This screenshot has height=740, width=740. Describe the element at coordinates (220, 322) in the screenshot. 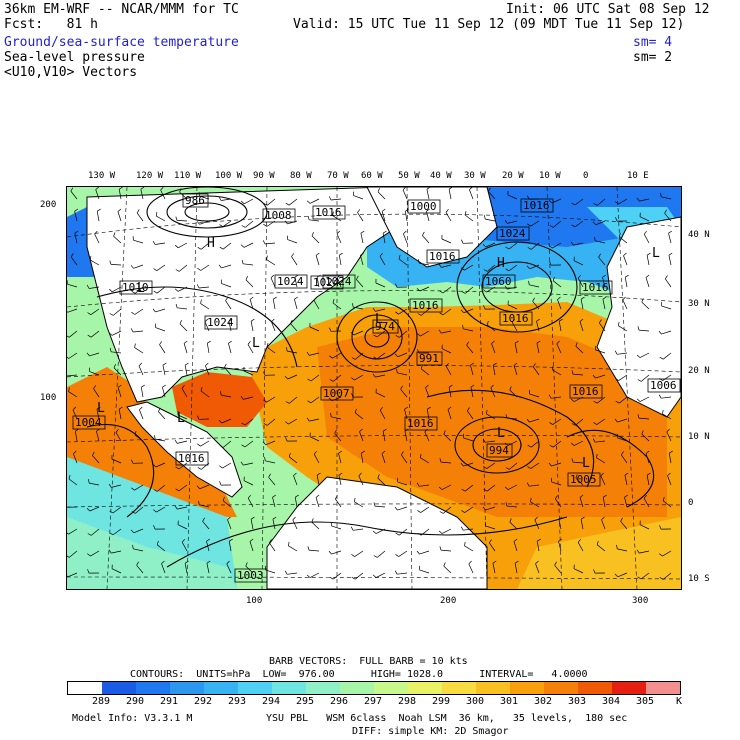

I see `isobar-value: 1024` at that location.